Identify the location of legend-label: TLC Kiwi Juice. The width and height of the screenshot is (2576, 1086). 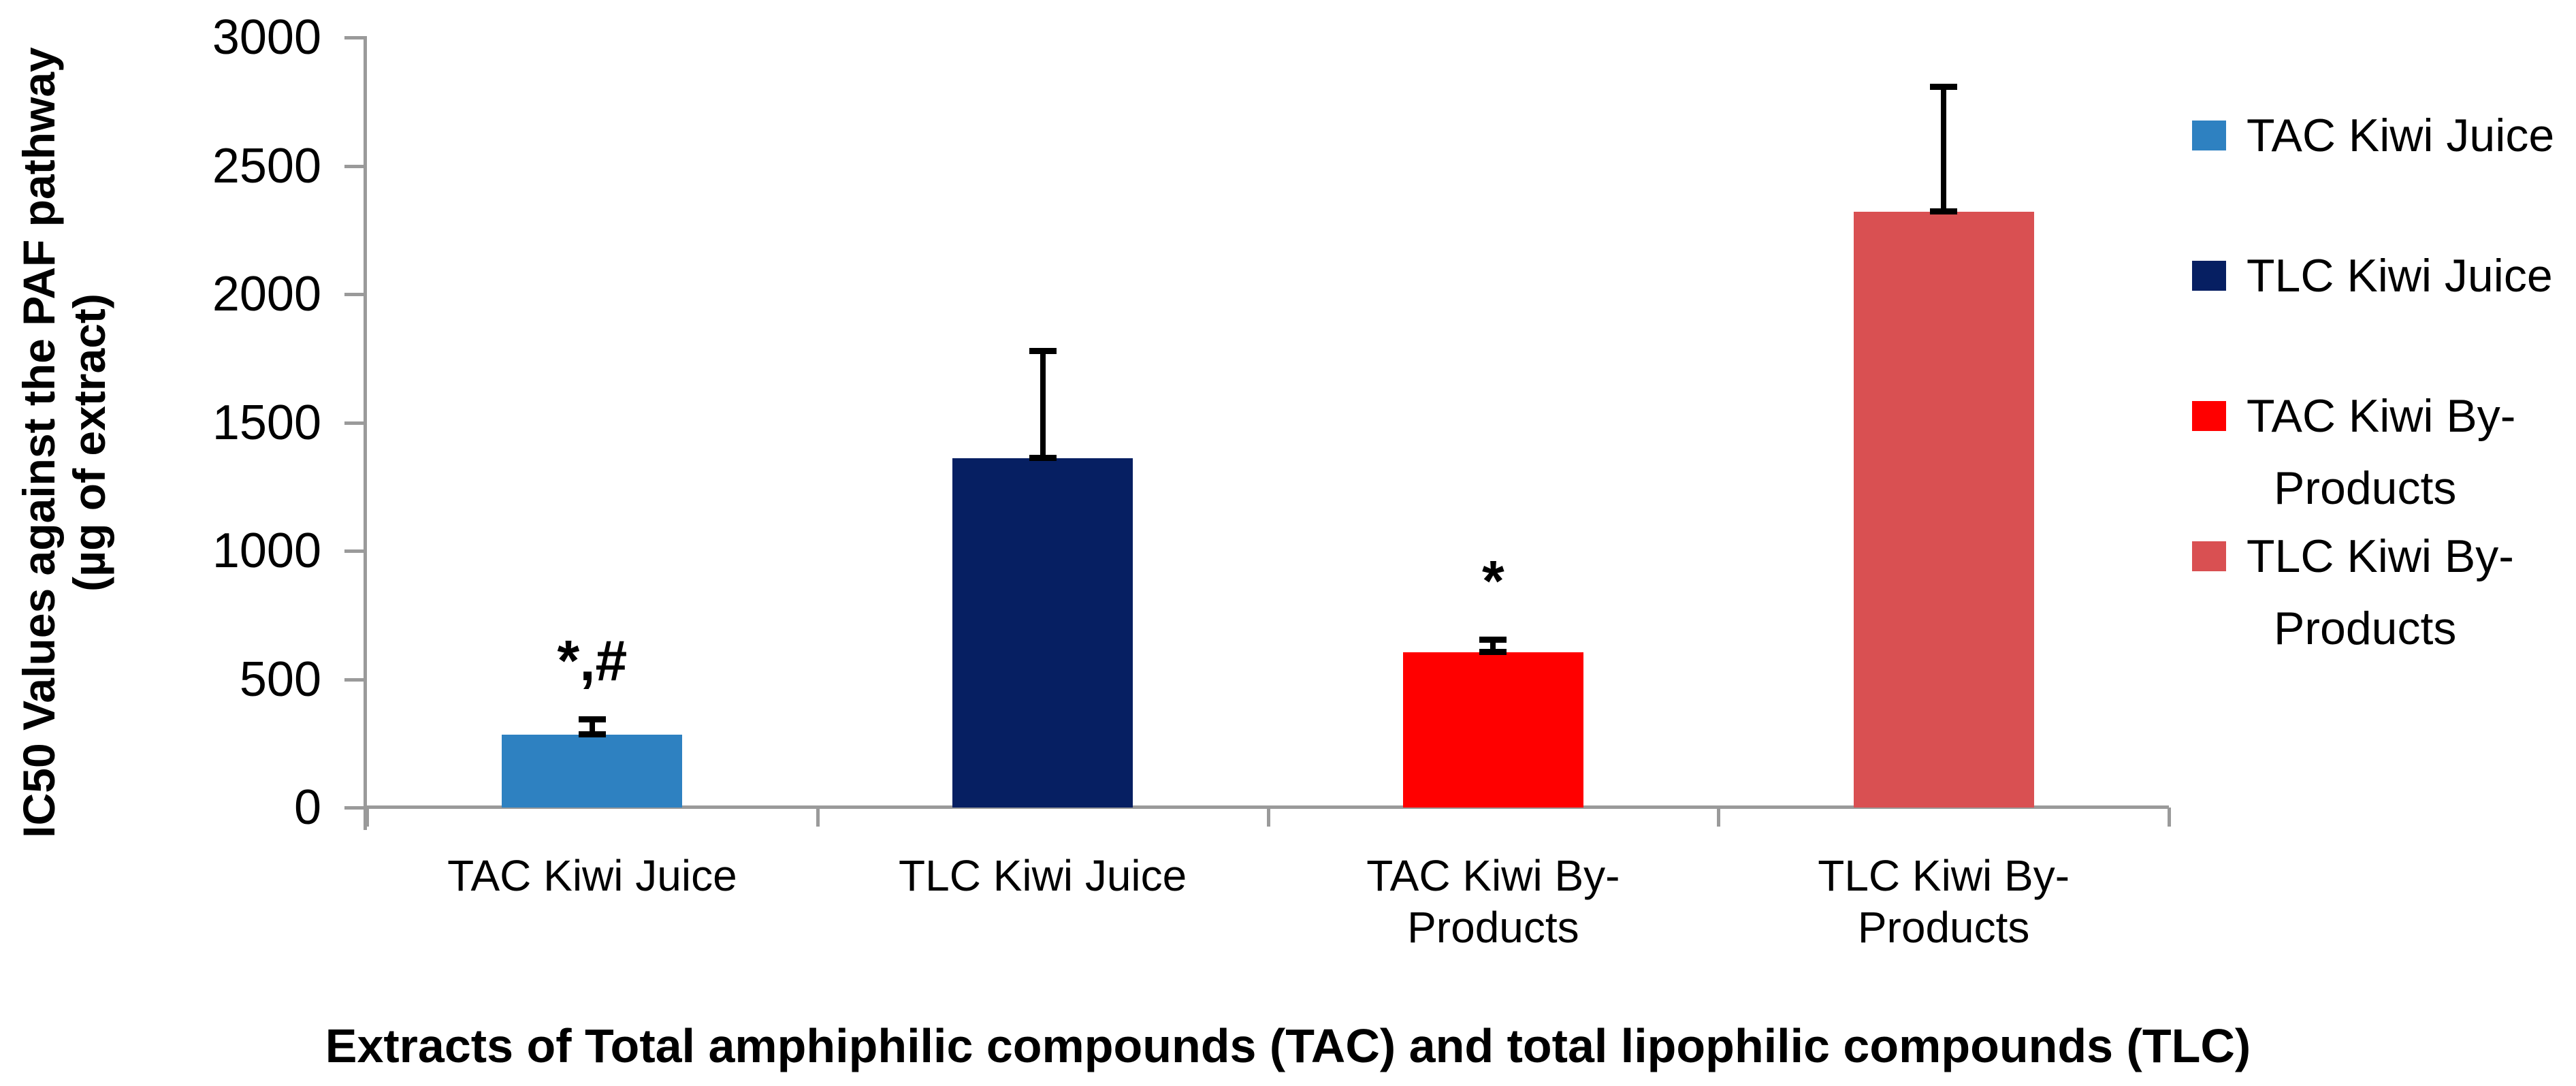
(2400, 276).